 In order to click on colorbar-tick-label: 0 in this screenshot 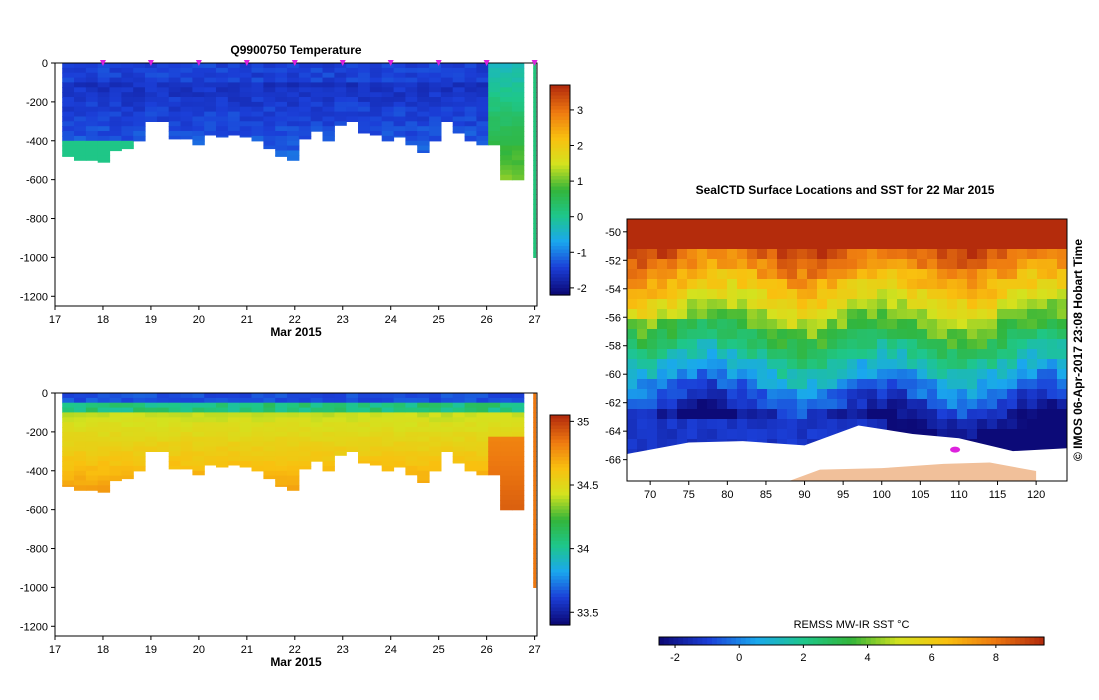, I will do `click(580, 218)`.